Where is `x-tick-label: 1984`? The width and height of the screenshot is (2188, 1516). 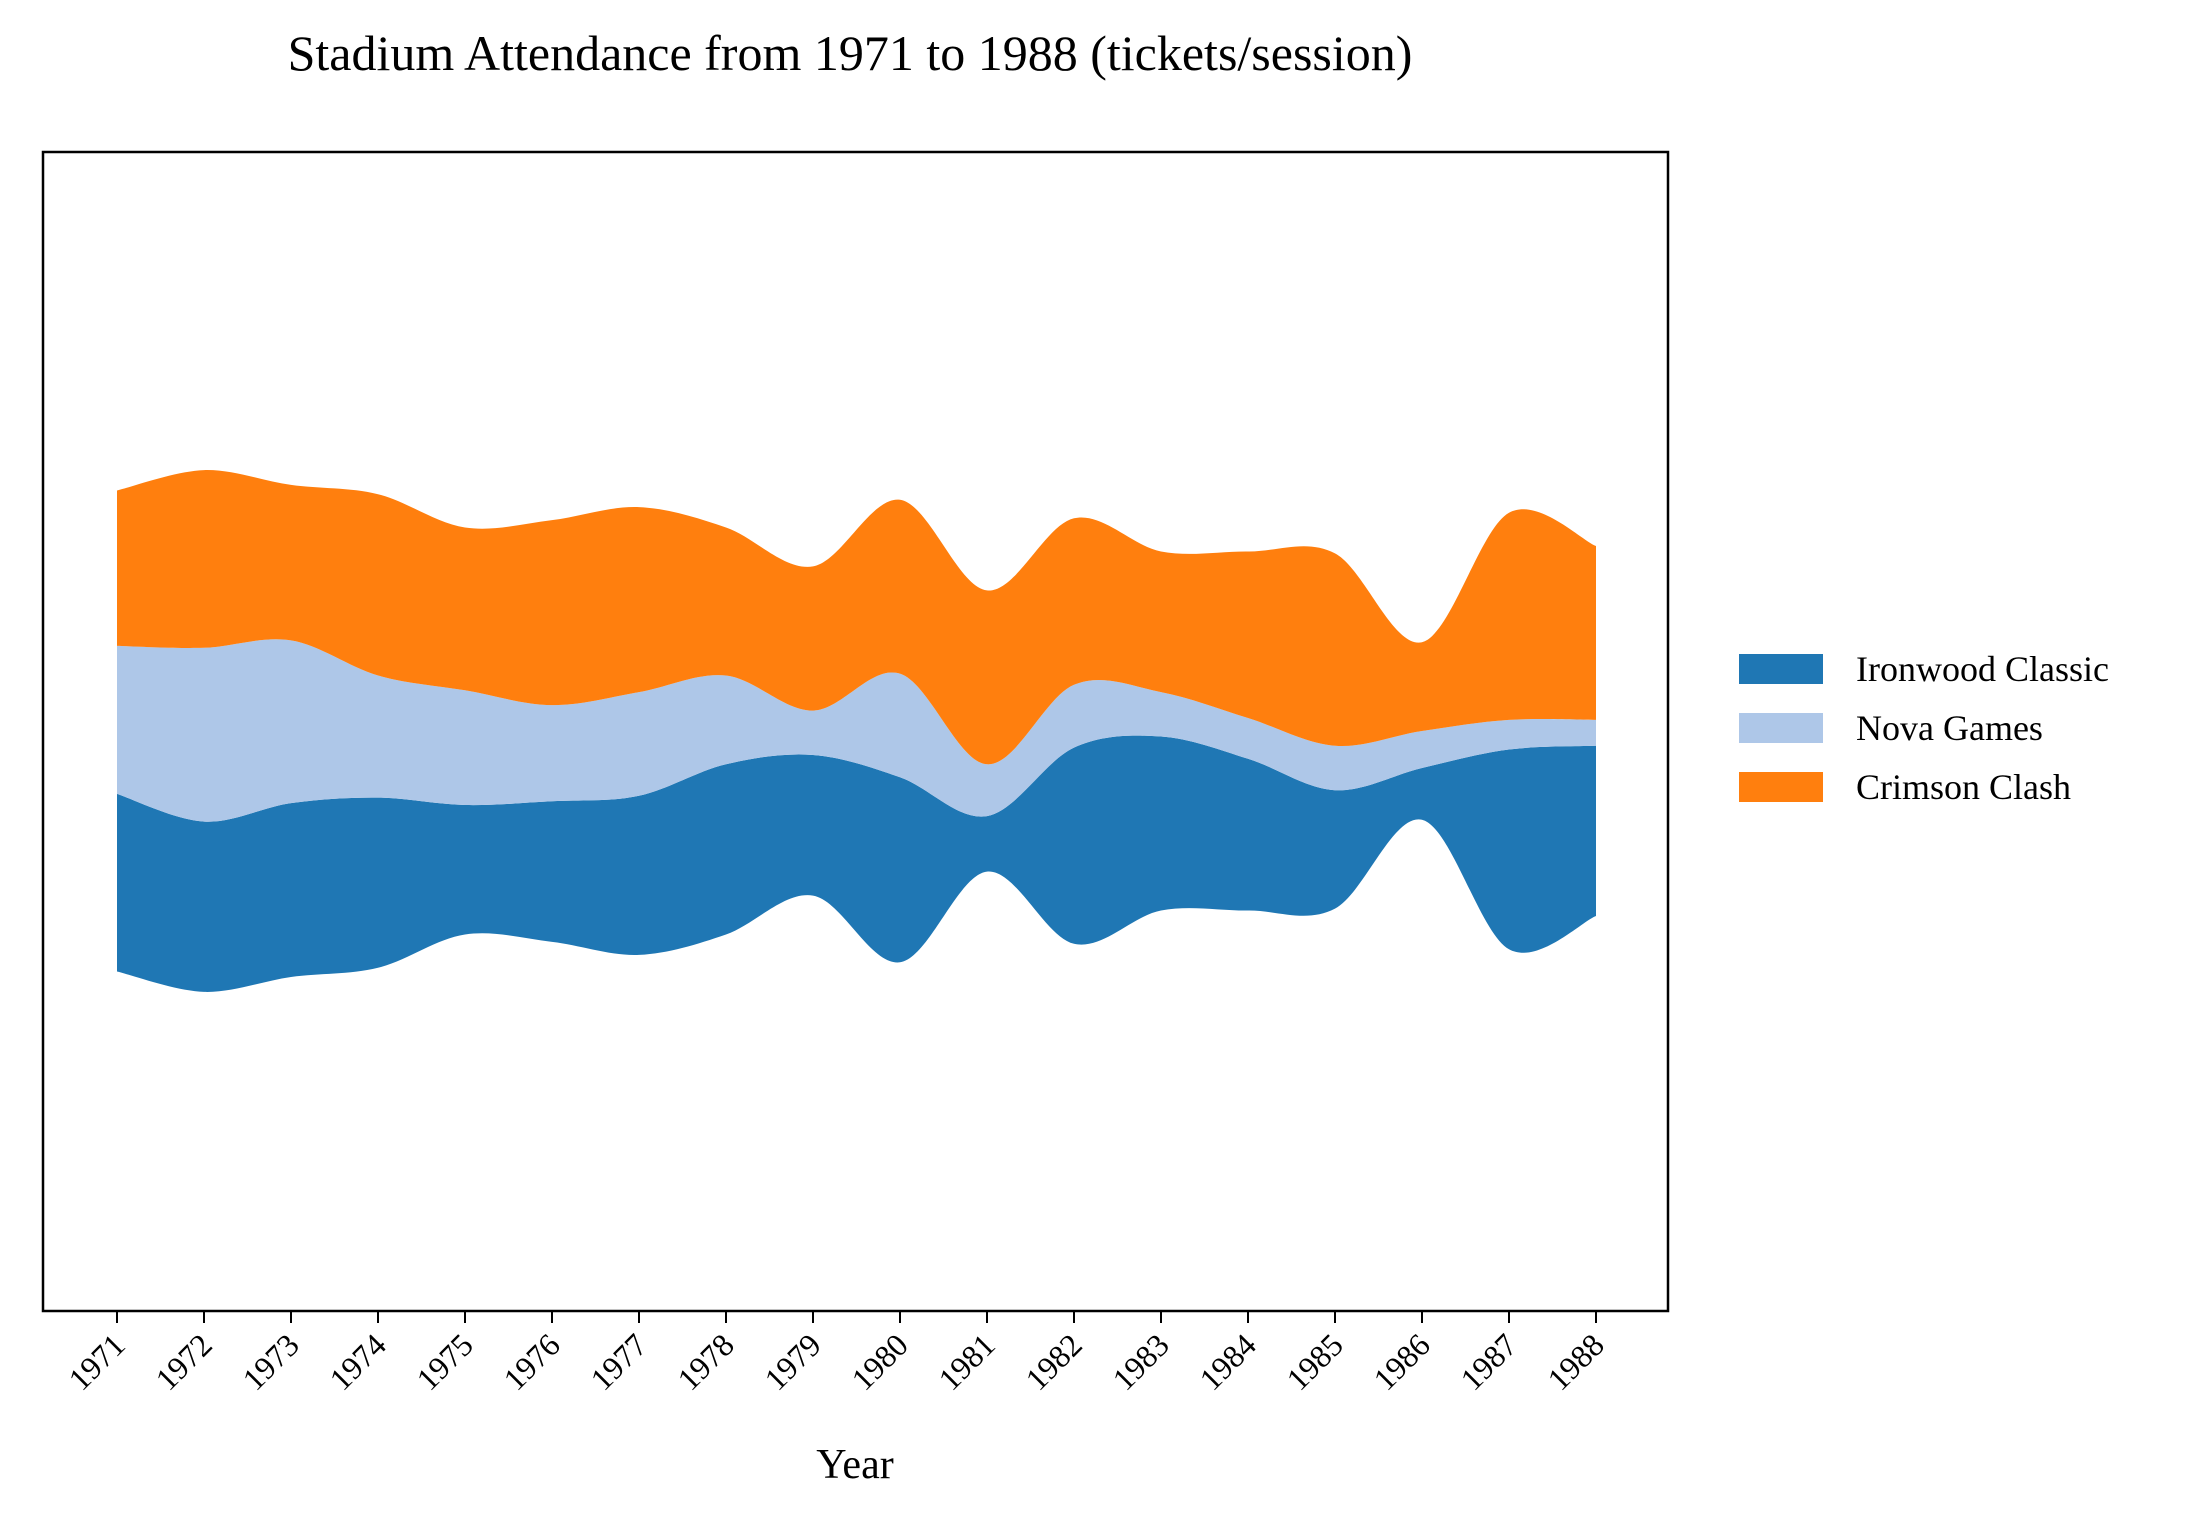 x-tick-label: 1984 is located at coordinates (1227, 1361).